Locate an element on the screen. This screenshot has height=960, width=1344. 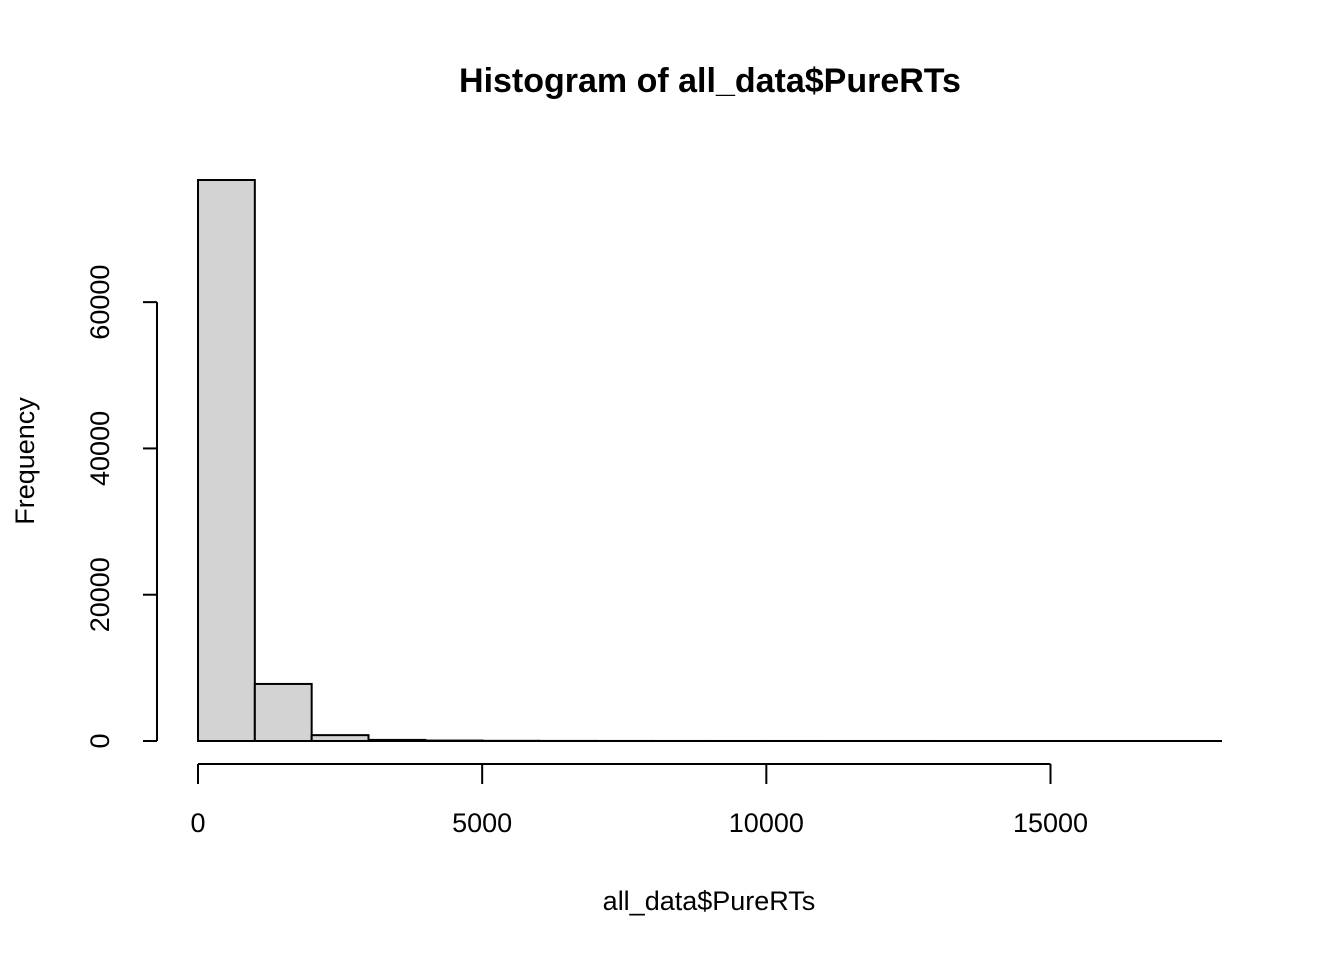
y-tick-label-0: 0 is located at coordinates (100, 740).